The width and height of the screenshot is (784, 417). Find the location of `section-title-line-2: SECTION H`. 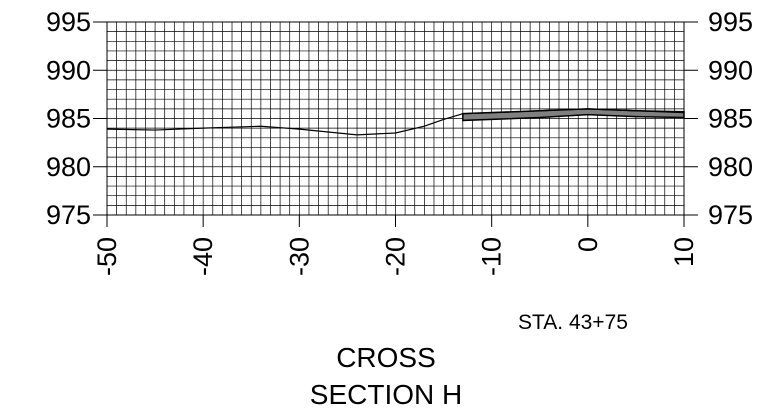

section-title-line-2: SECTION H is located at coordinates (386, 394).